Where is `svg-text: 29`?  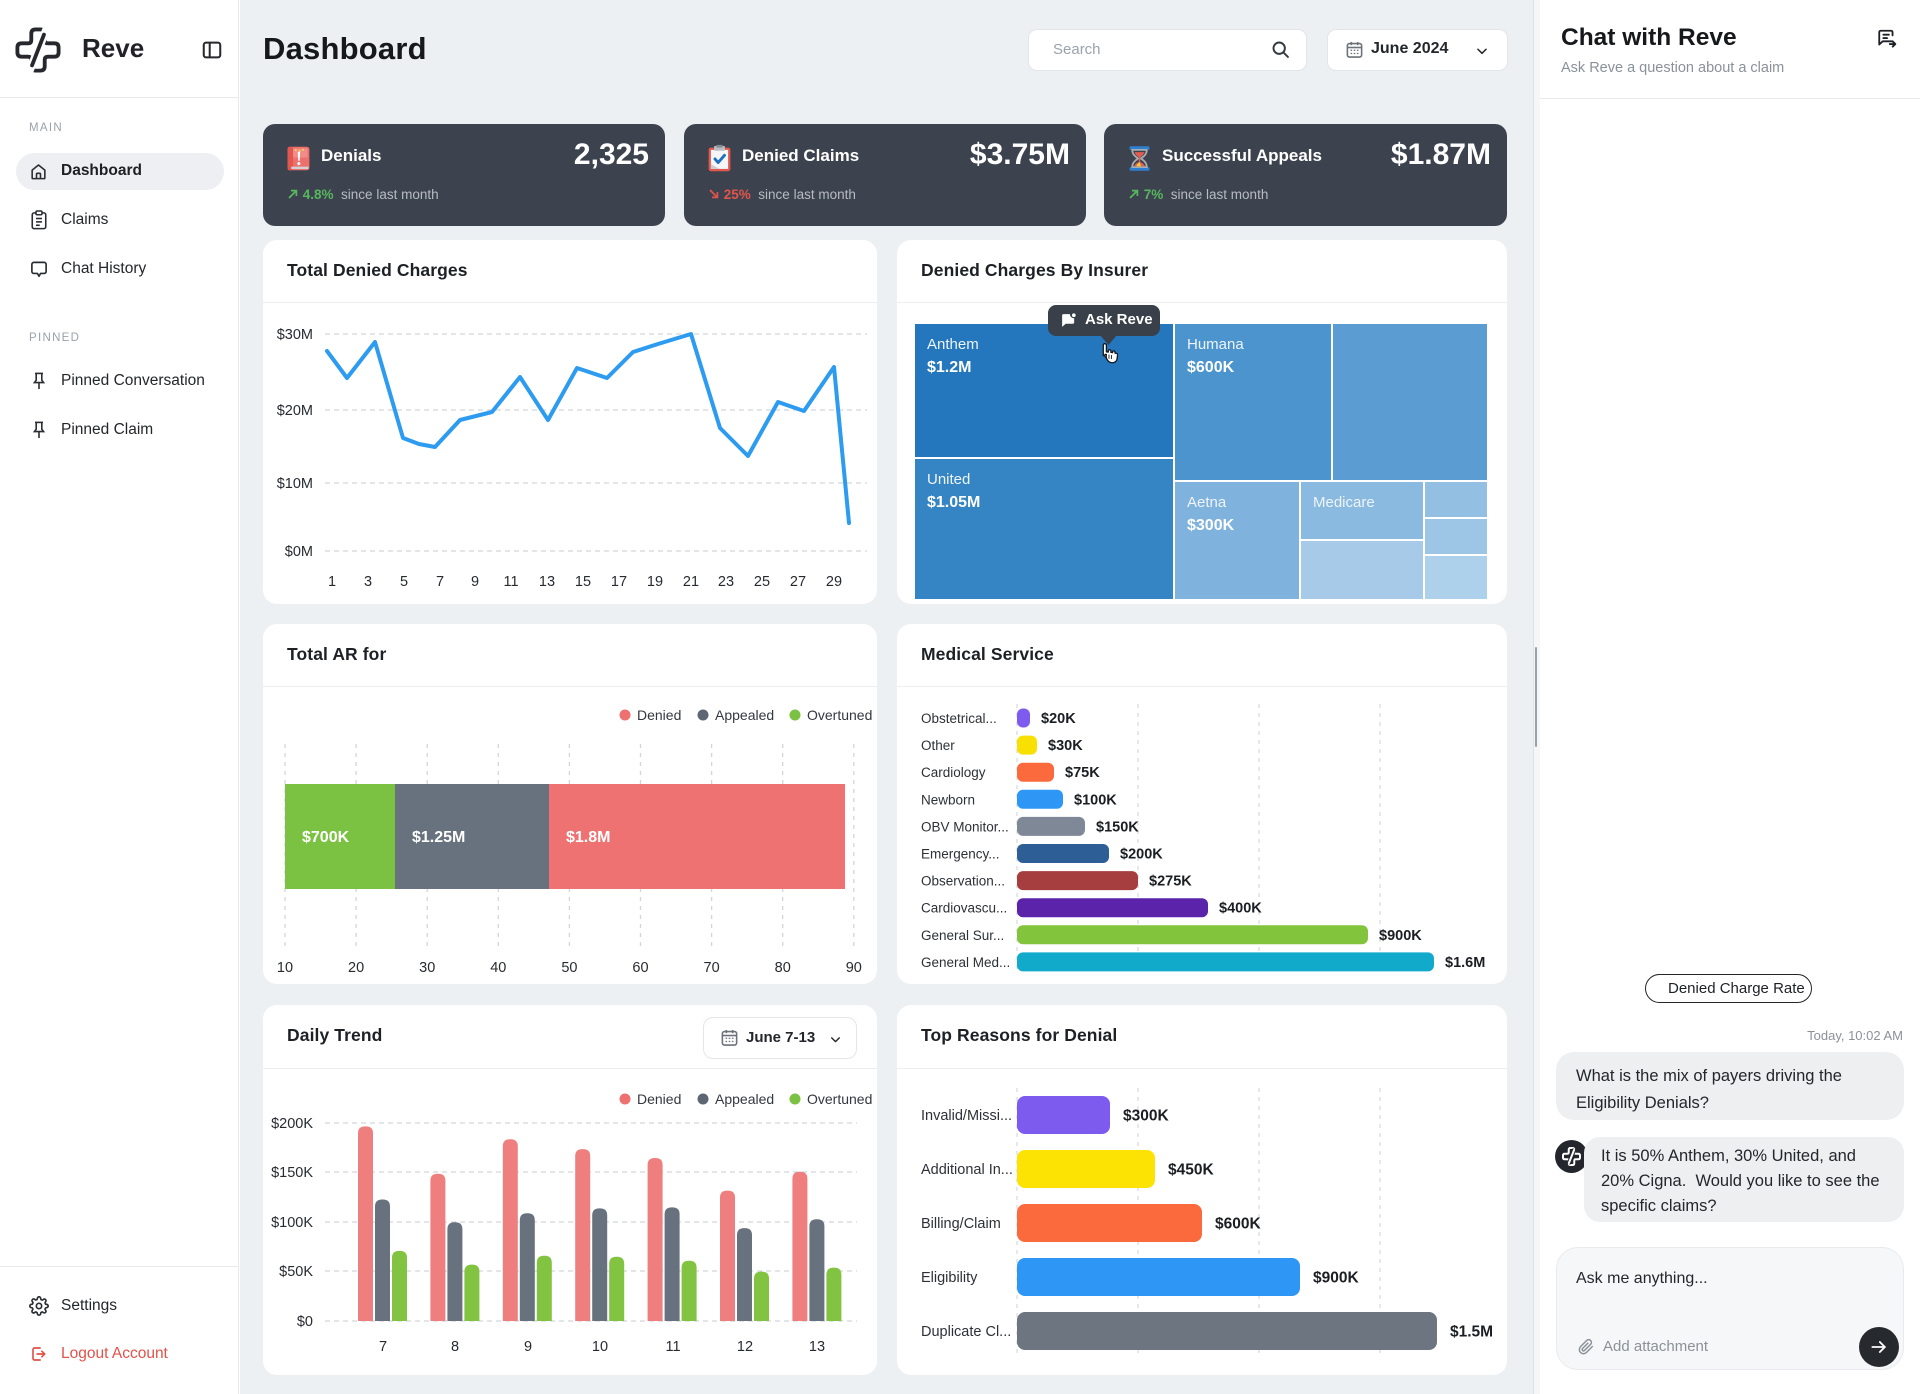
svg-text: 29 is located at coordinates (834, 582).